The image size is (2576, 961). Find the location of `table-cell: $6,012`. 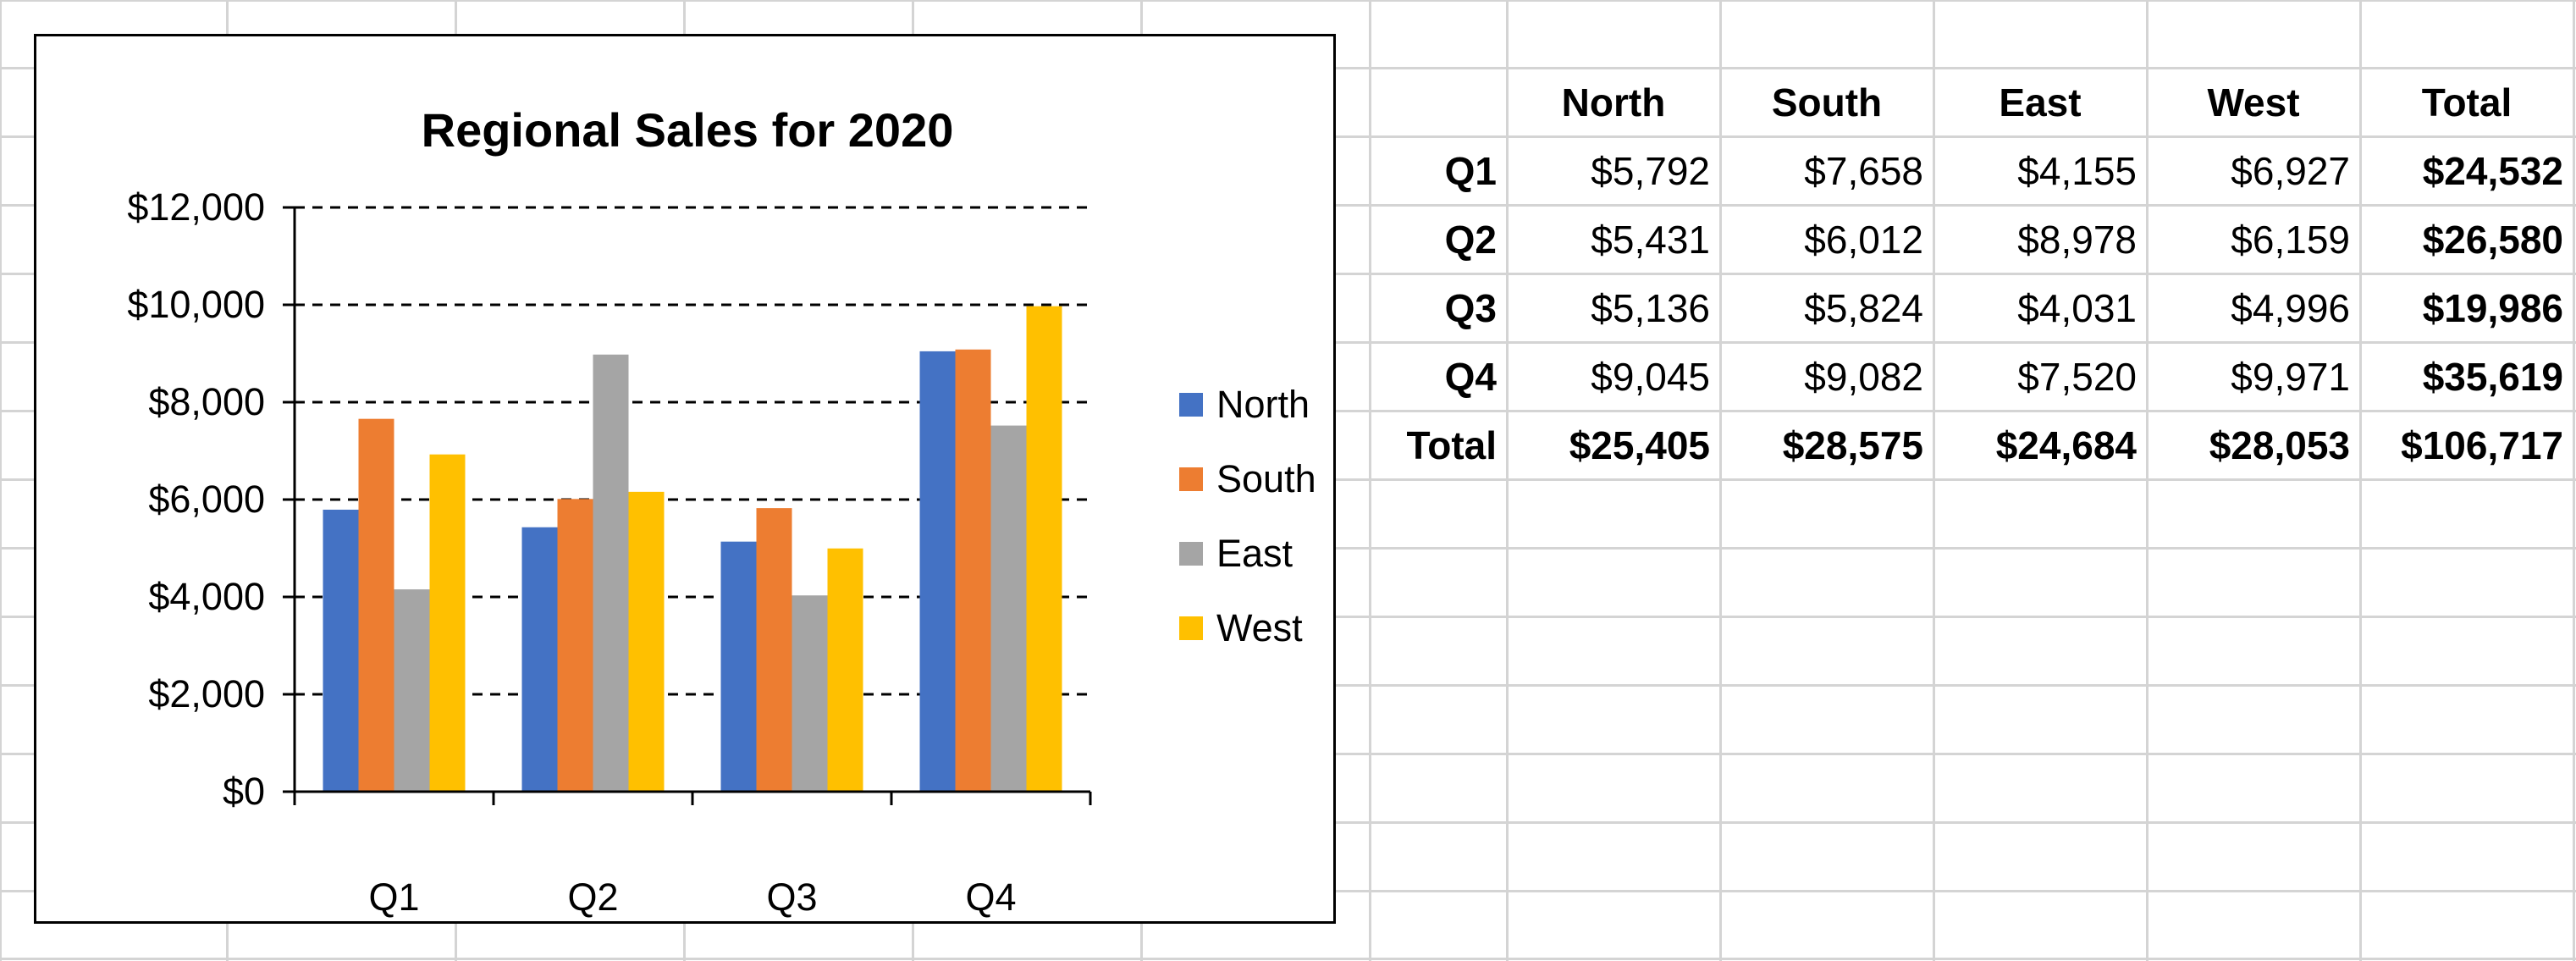

table-cell: $6,012 is located at coordinates (1863, 240).